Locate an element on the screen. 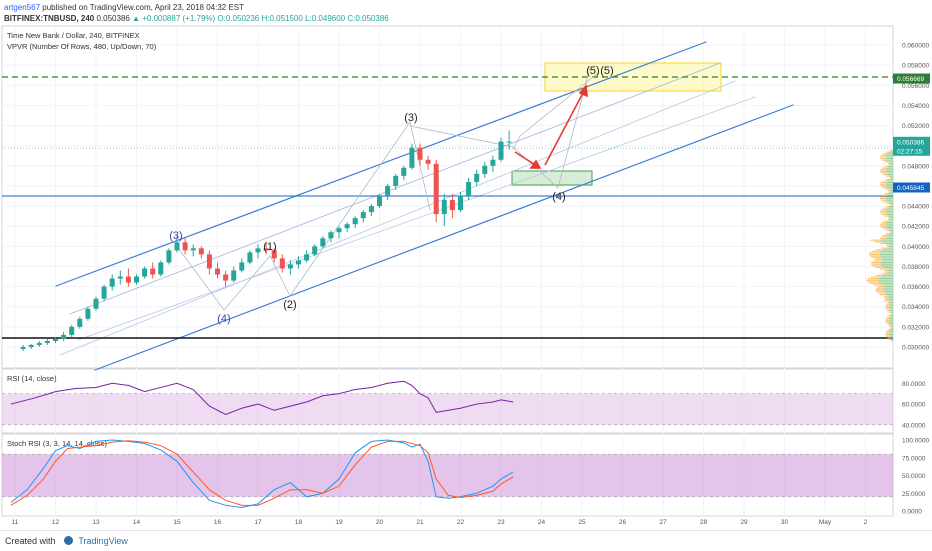 Image resolution: width=932 pixels, height=551 pixels. price-tick-label: 0.044000 is located at coordinates (915, 207).